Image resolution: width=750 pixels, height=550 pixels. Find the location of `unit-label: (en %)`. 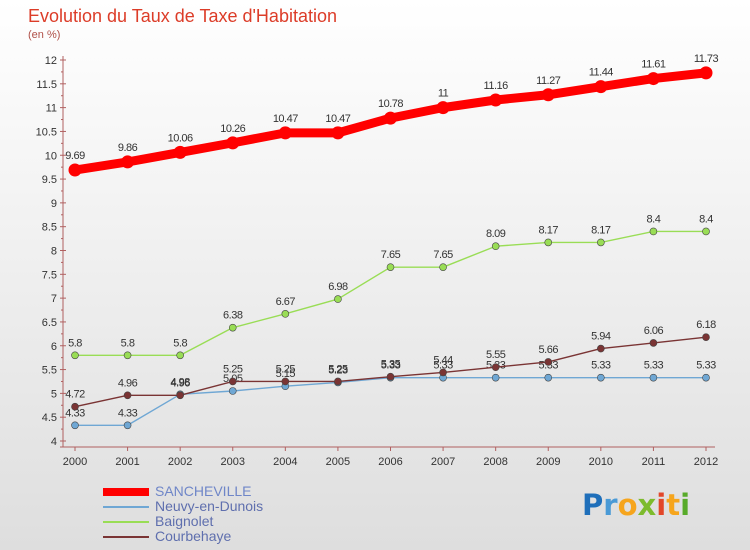

unit-label: (en %) is located at coordinates (44, 35).